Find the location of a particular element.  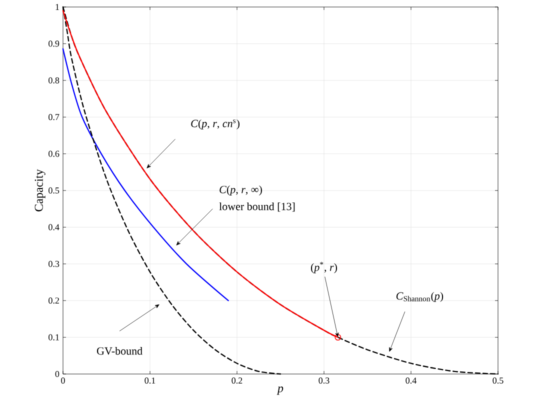

y-tick-label: 0.2 is located at coordinates (53, 301).